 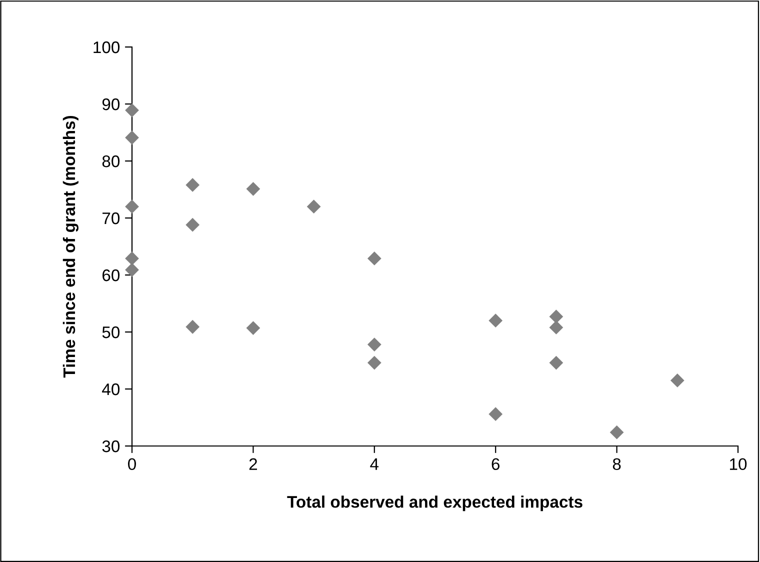 What do you see at coordinates (738, 464) in the screenshot?
I see `x-tick-label: 10` at bounding box center [738, 464].